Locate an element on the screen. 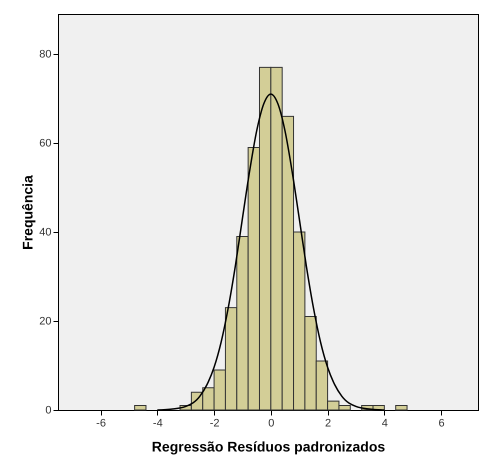 The width and height of the screenshot is (482, 459). x-tick-label: 6 is located at coordinates (441, 424).